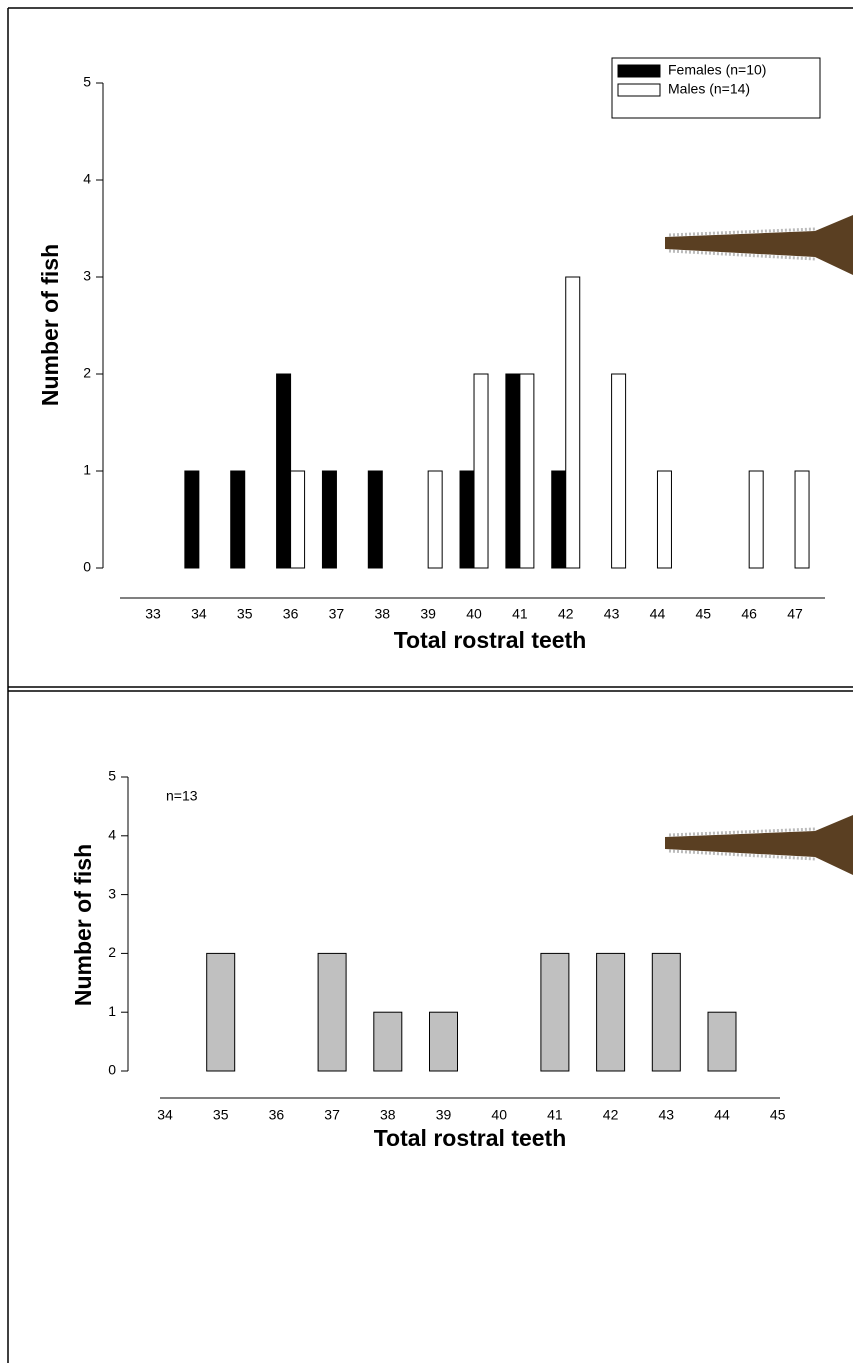 Image resolution: width=853 pixels, height=1363 pixels. Describe the element at coordinates (717, 70) in the screenshot. I see `legend-label: Females (n=10)` at that location.